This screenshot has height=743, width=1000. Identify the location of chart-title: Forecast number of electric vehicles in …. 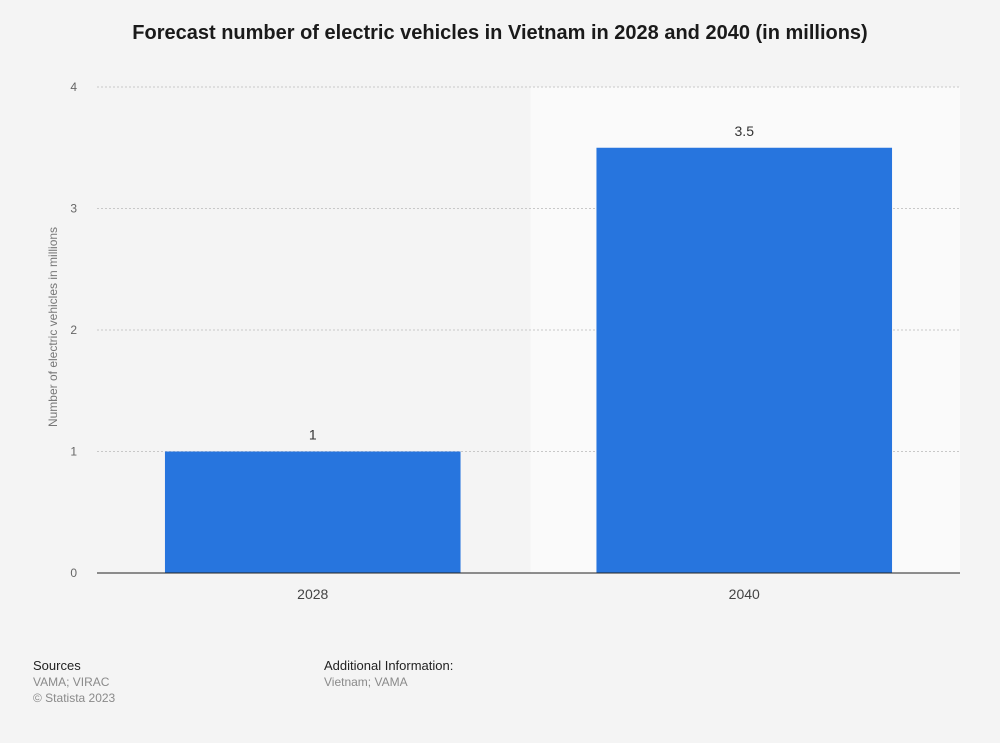
(500, 33).